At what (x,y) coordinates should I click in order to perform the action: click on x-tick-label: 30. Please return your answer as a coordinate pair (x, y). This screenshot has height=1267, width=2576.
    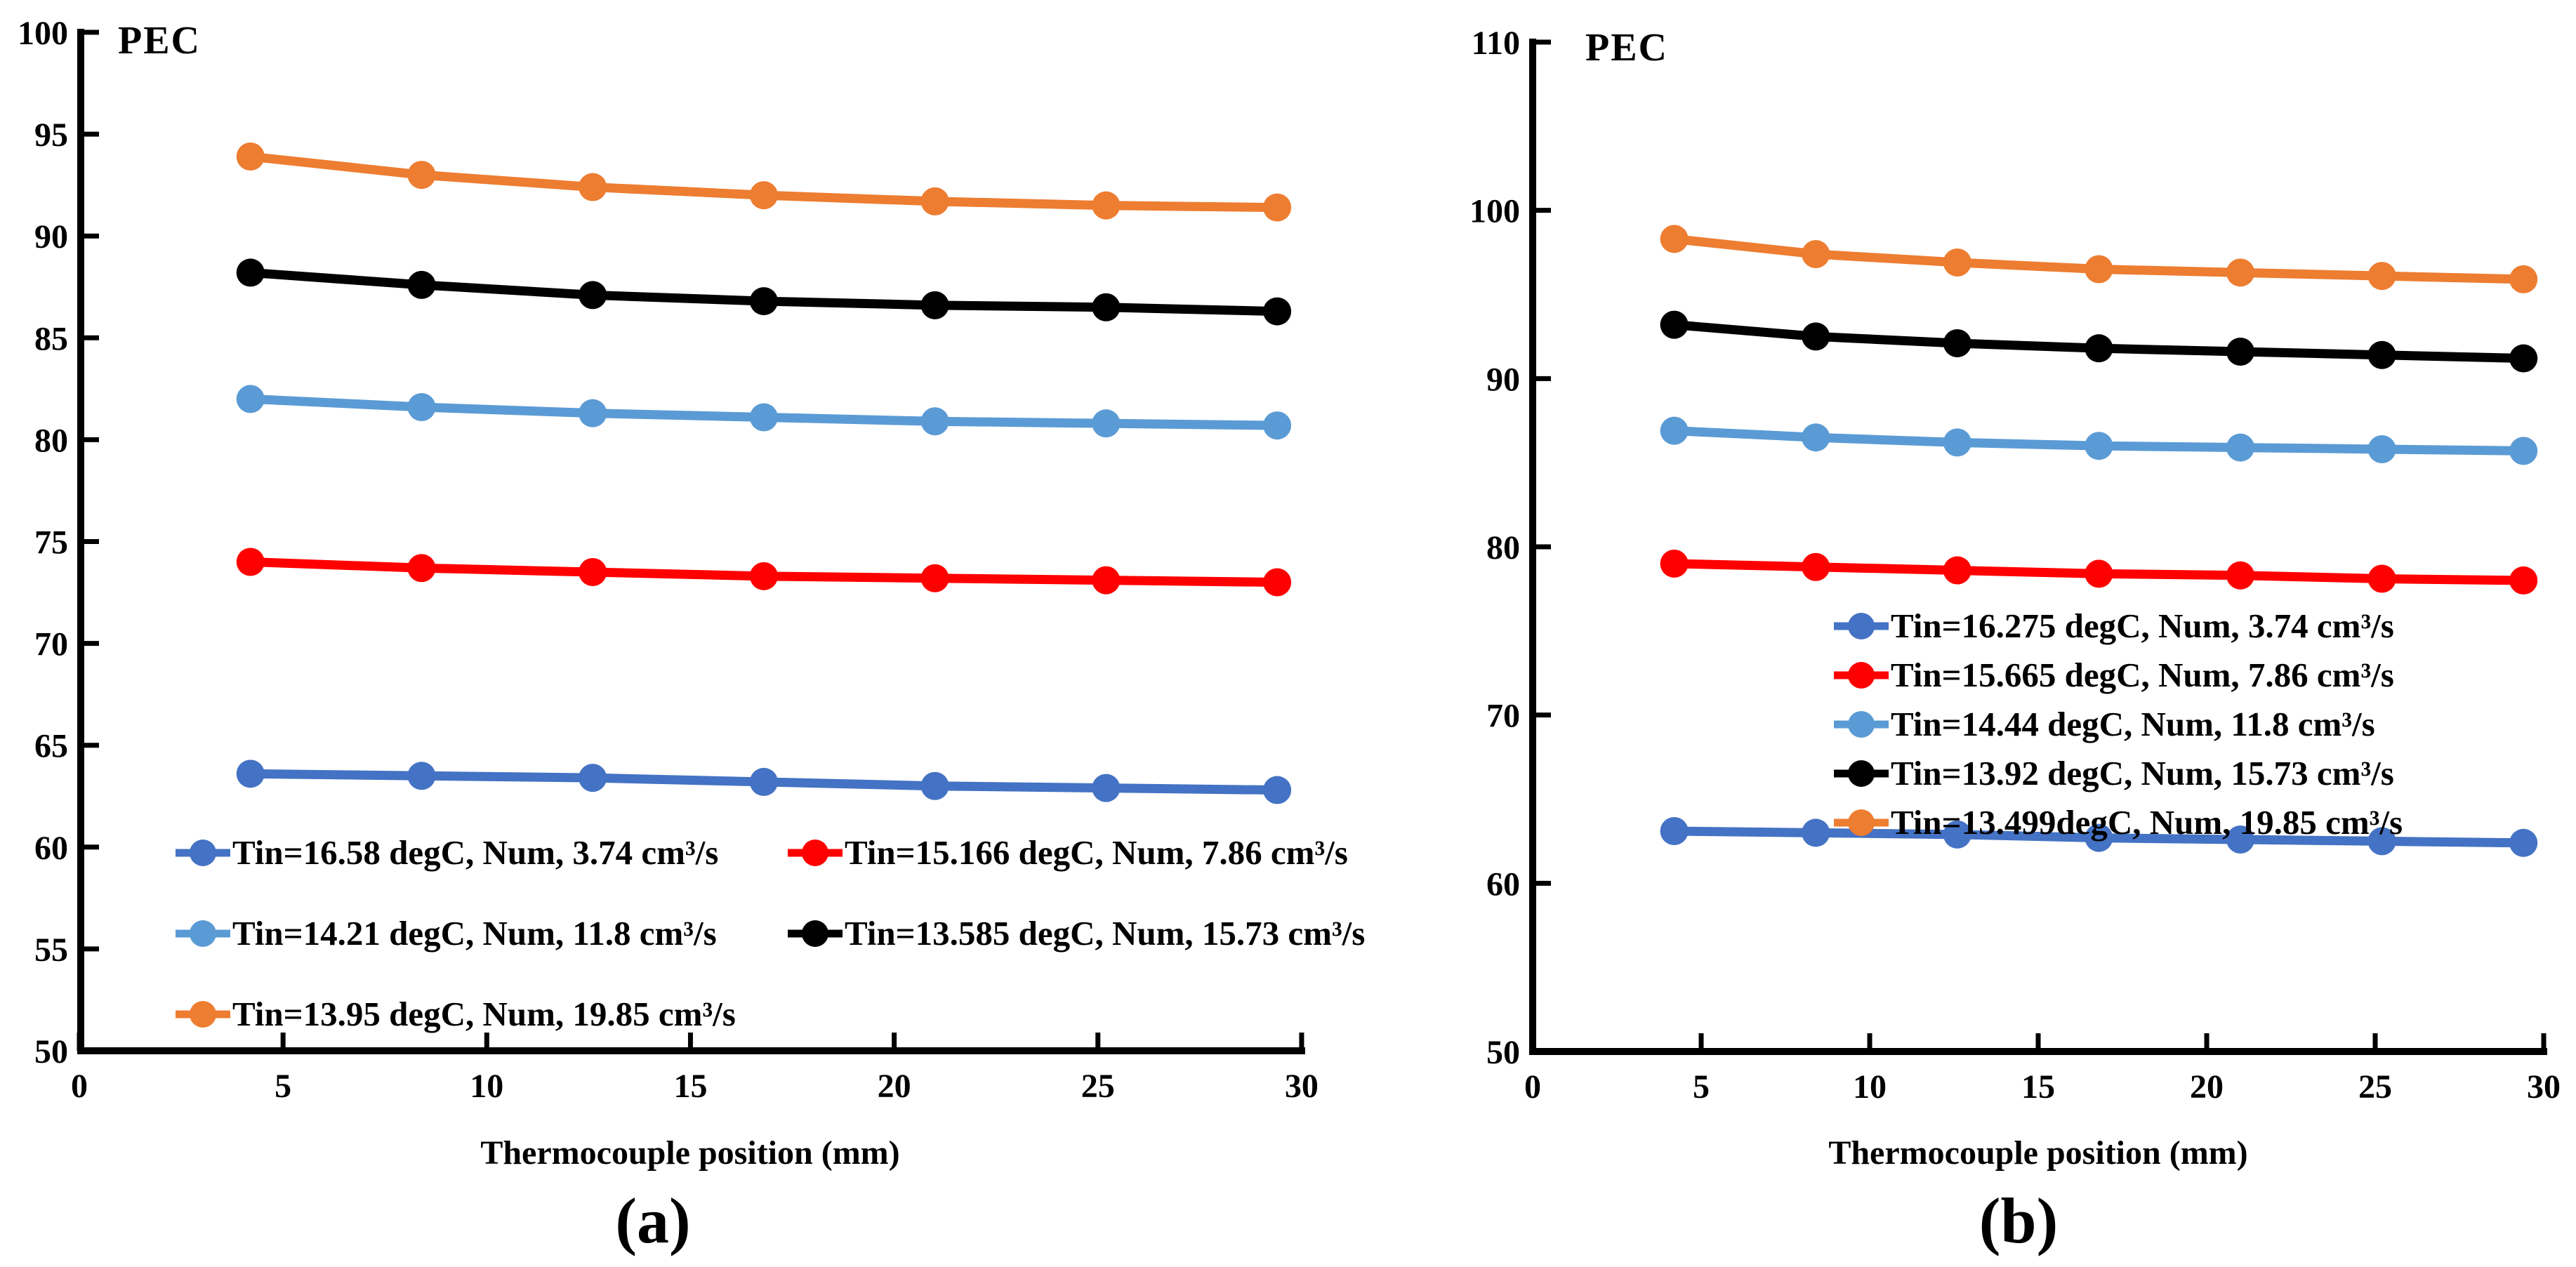
    Looking at the image, I should click on (2544, 1087).